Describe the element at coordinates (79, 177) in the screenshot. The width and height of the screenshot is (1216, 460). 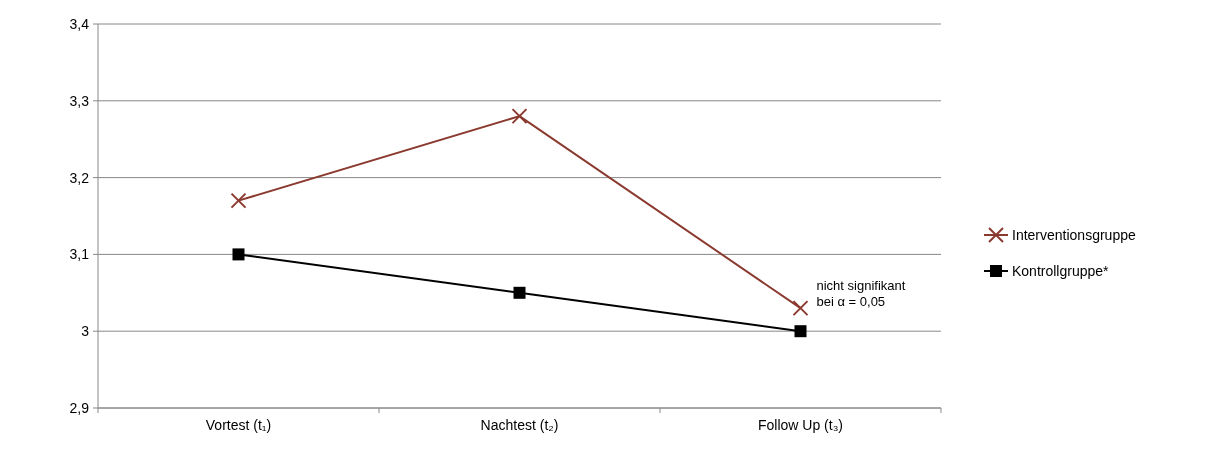
I see `y-tick-label: 3,2` at that location.